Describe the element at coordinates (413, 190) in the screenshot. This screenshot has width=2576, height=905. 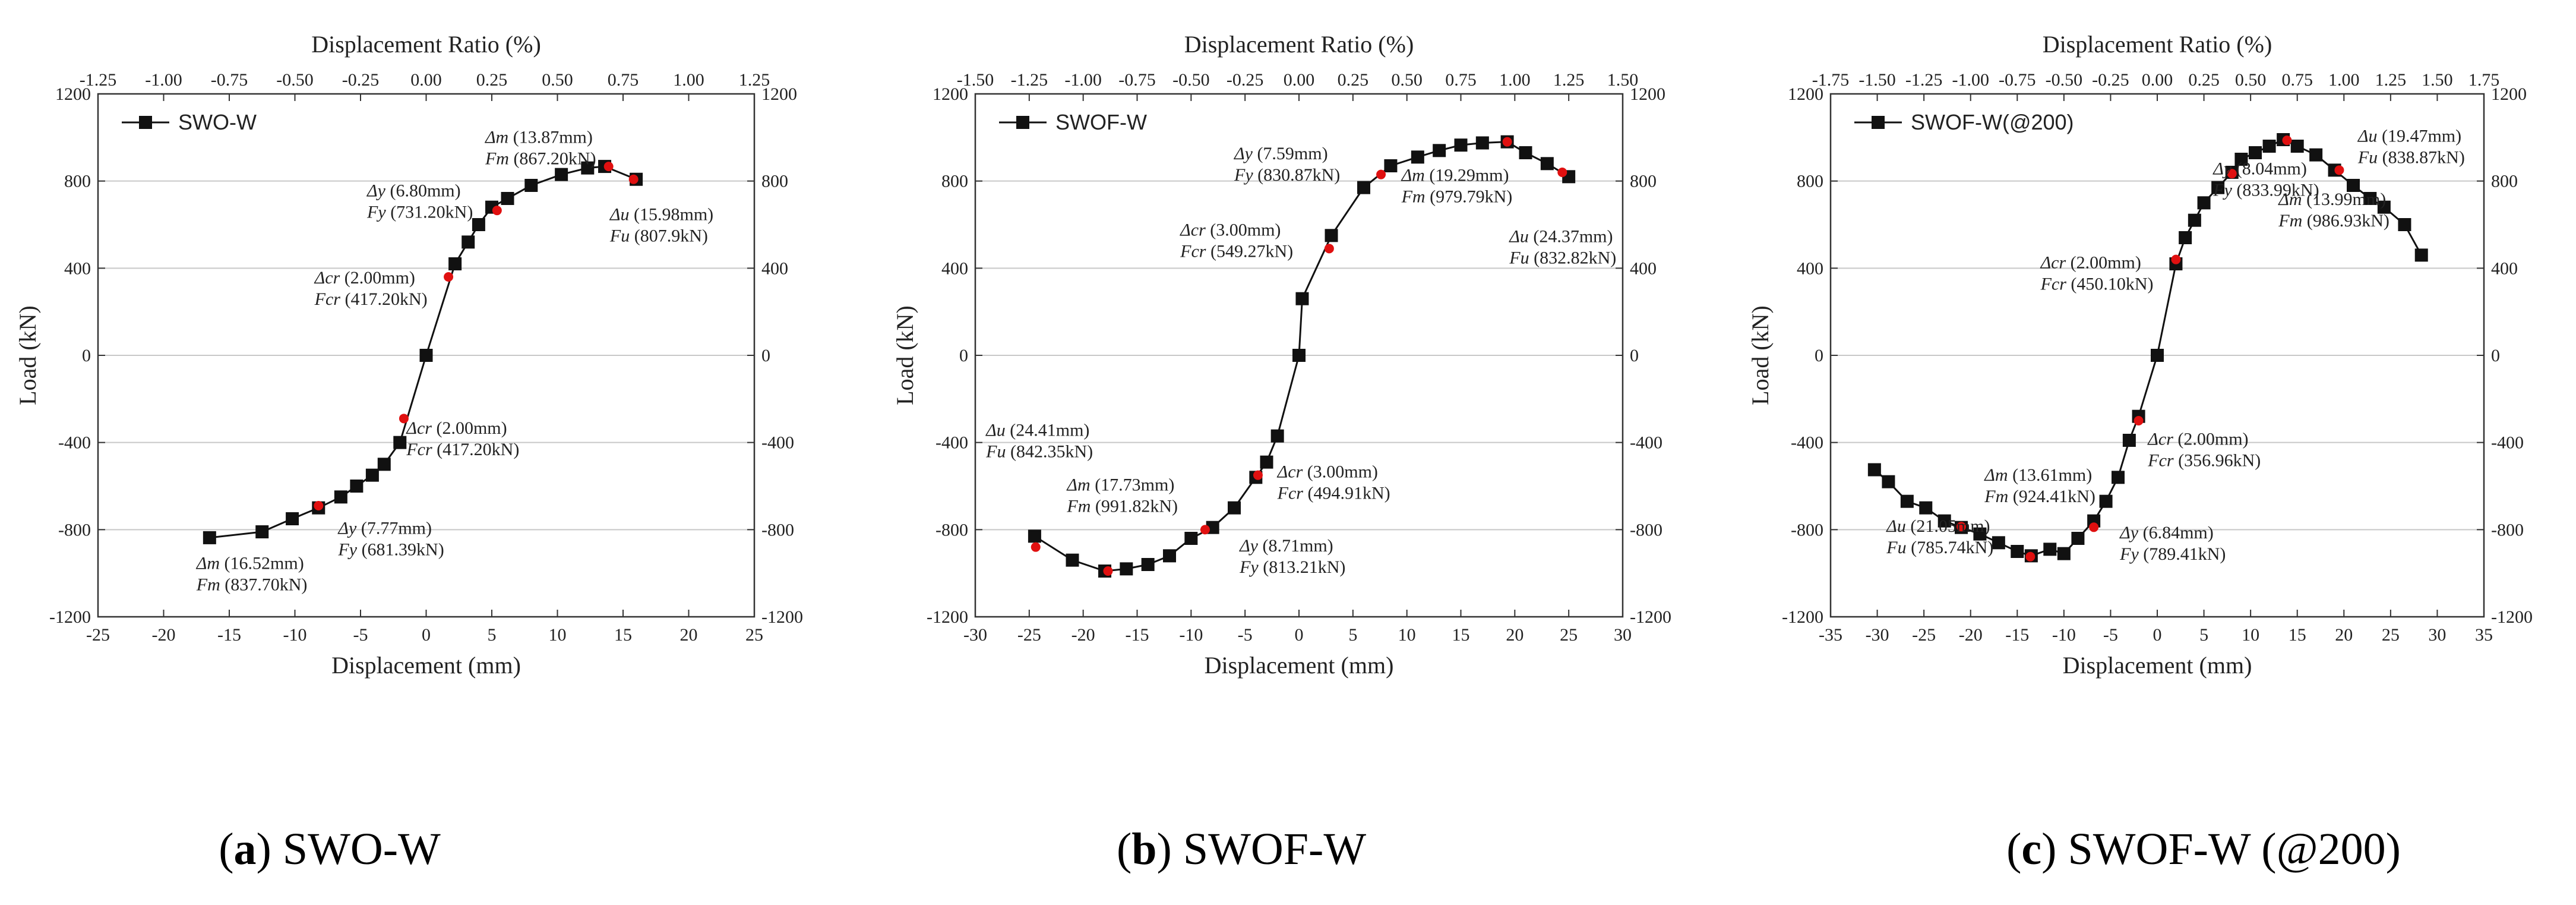
I see `annotation-line: Δy (6.80mm)` at that location.